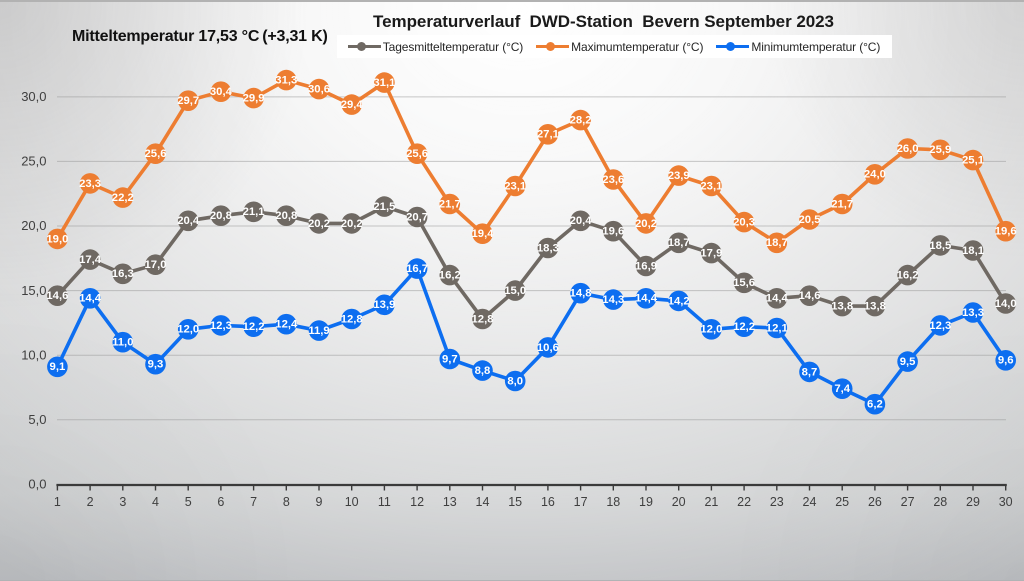 Image resolution: width=1024 pixels, height=581 pixels. What do you see at coordinates (156, 154) in the screenshot?
I see `svg-text: 25,6` at bounding box center [156, 154].